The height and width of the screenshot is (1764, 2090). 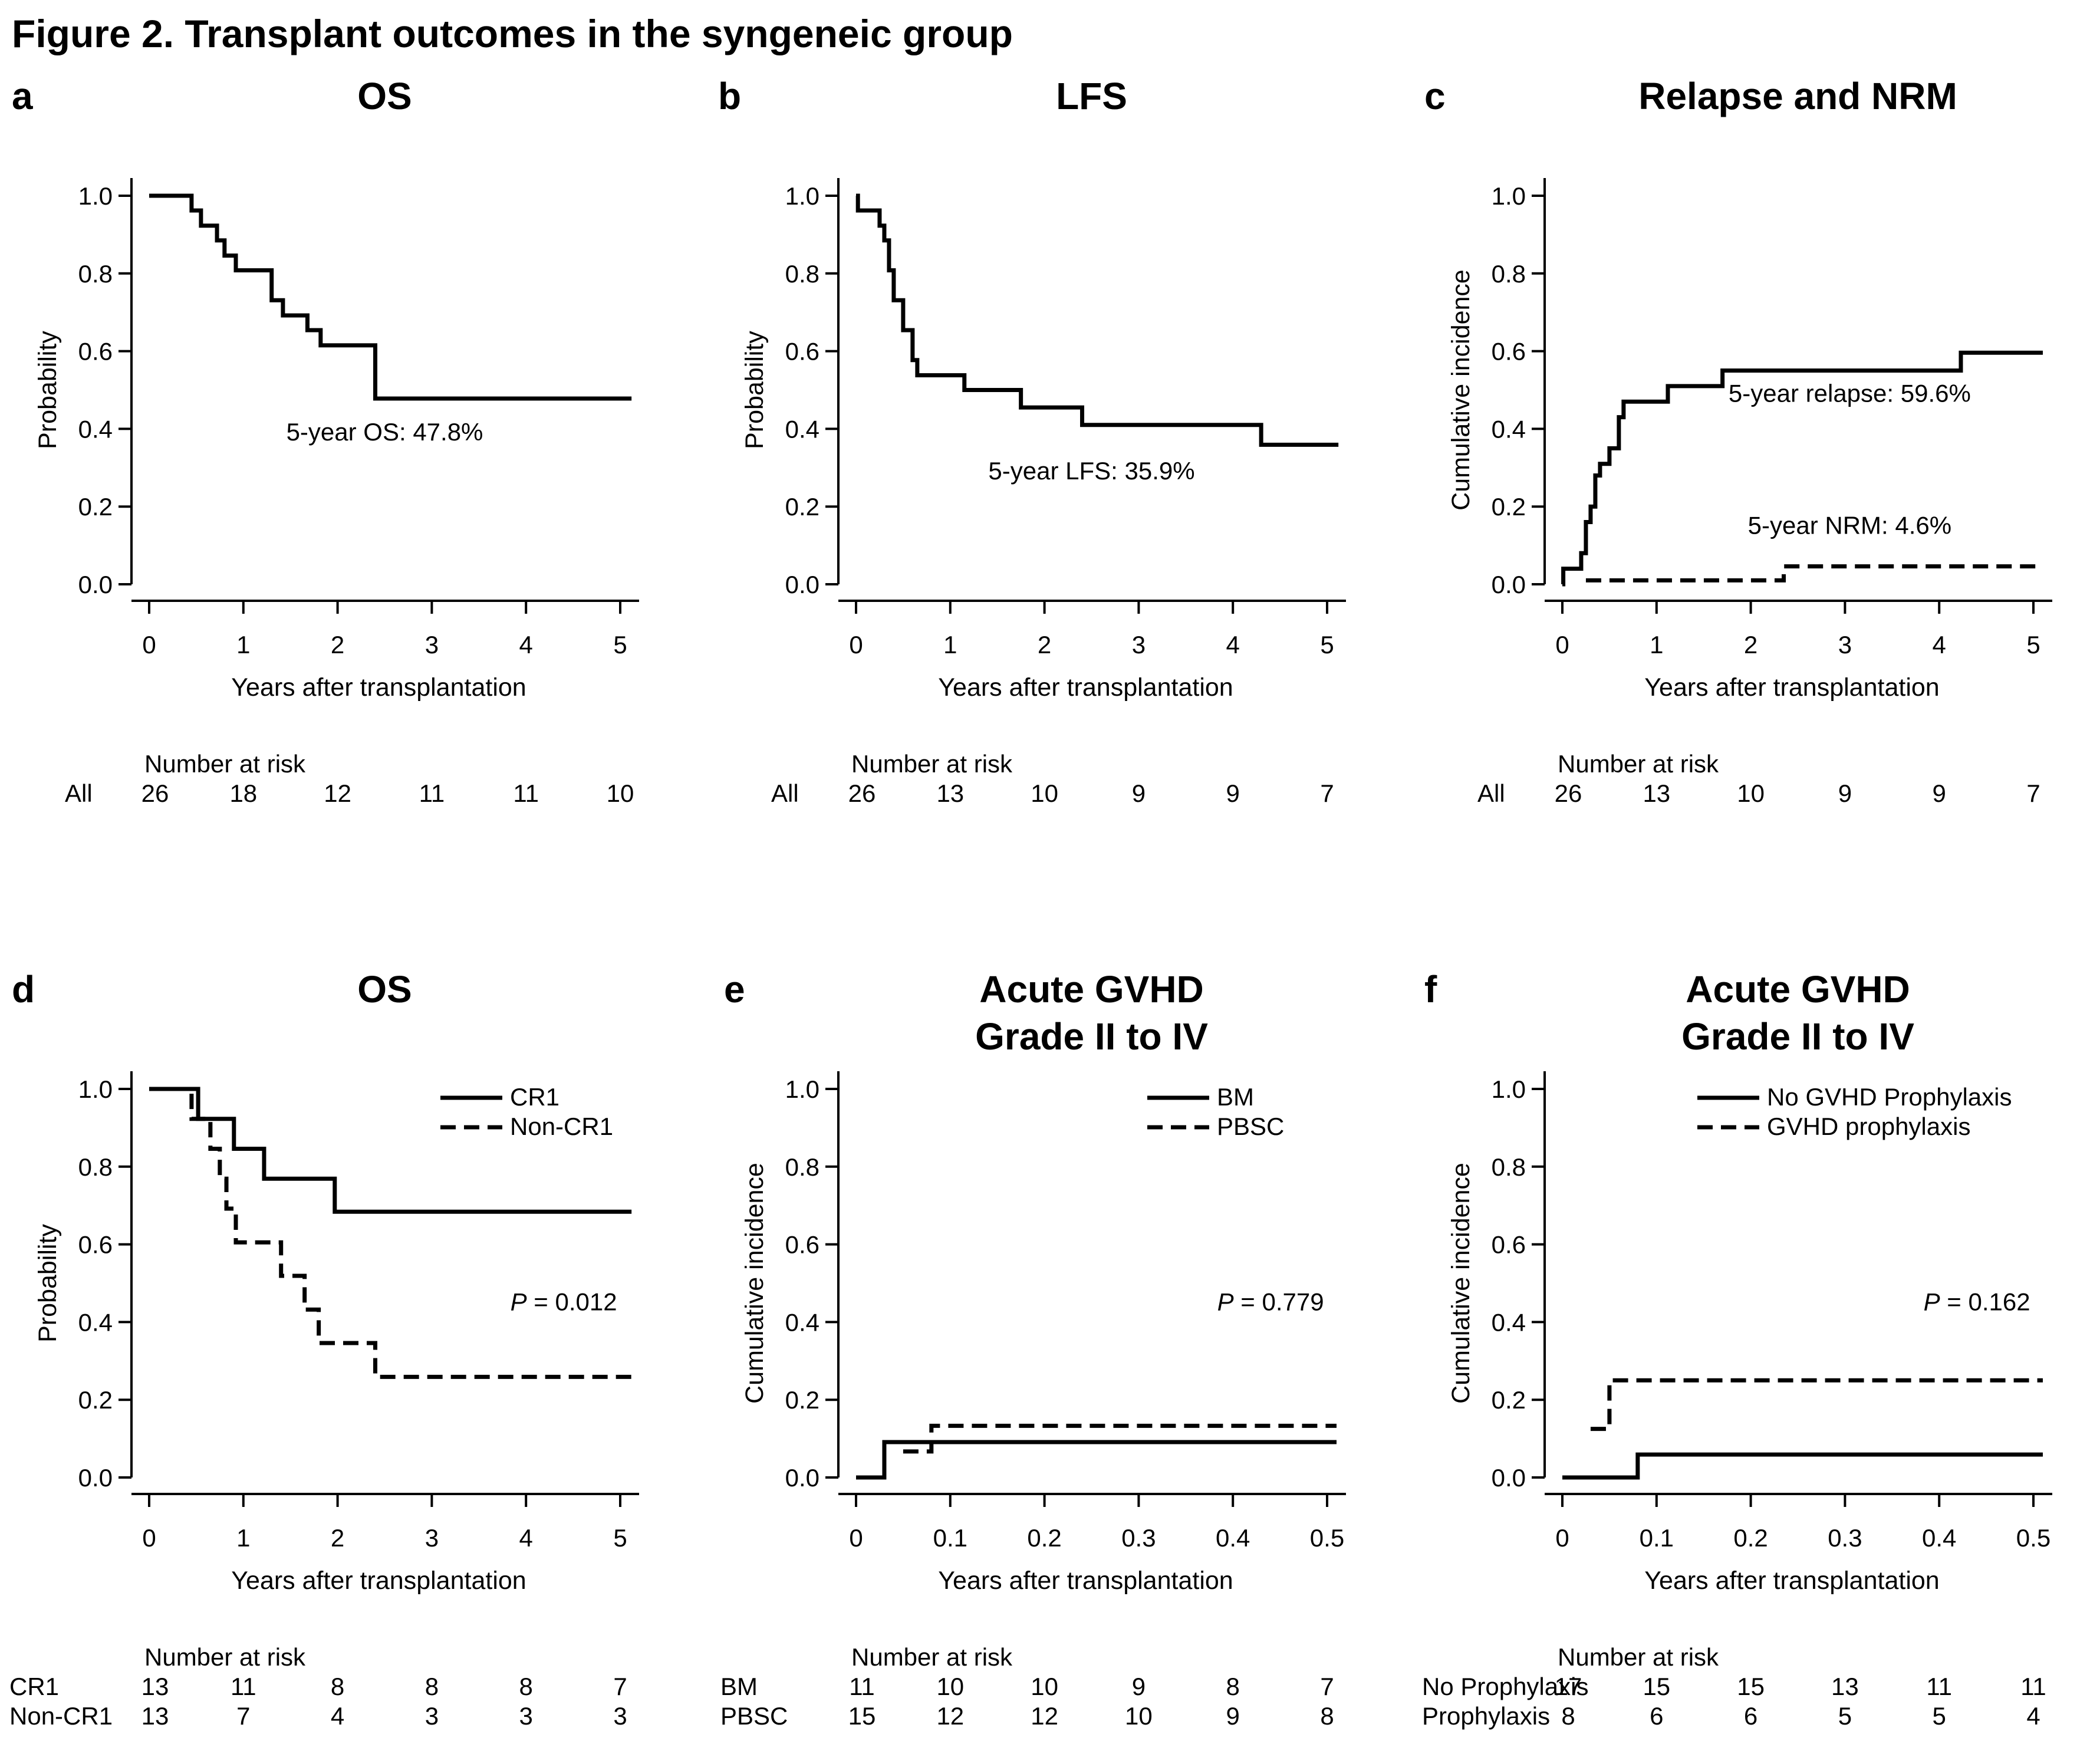 What do you see at coordinates (785, 793) in the screenshot?
I see `risk-row-label: All` at bounding box center [785, 793].